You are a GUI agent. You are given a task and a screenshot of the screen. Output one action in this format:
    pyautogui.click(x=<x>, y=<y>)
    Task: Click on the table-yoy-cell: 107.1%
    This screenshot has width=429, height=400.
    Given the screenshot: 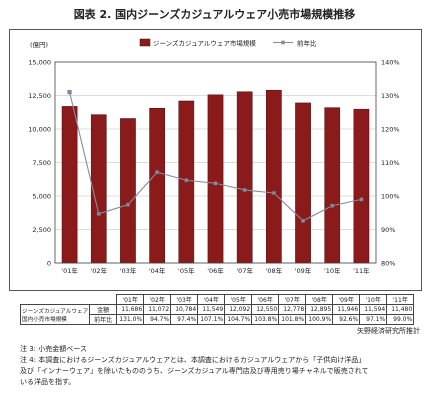 What is the action you would take?
    pyautogui.click(x=211, y=319)
    